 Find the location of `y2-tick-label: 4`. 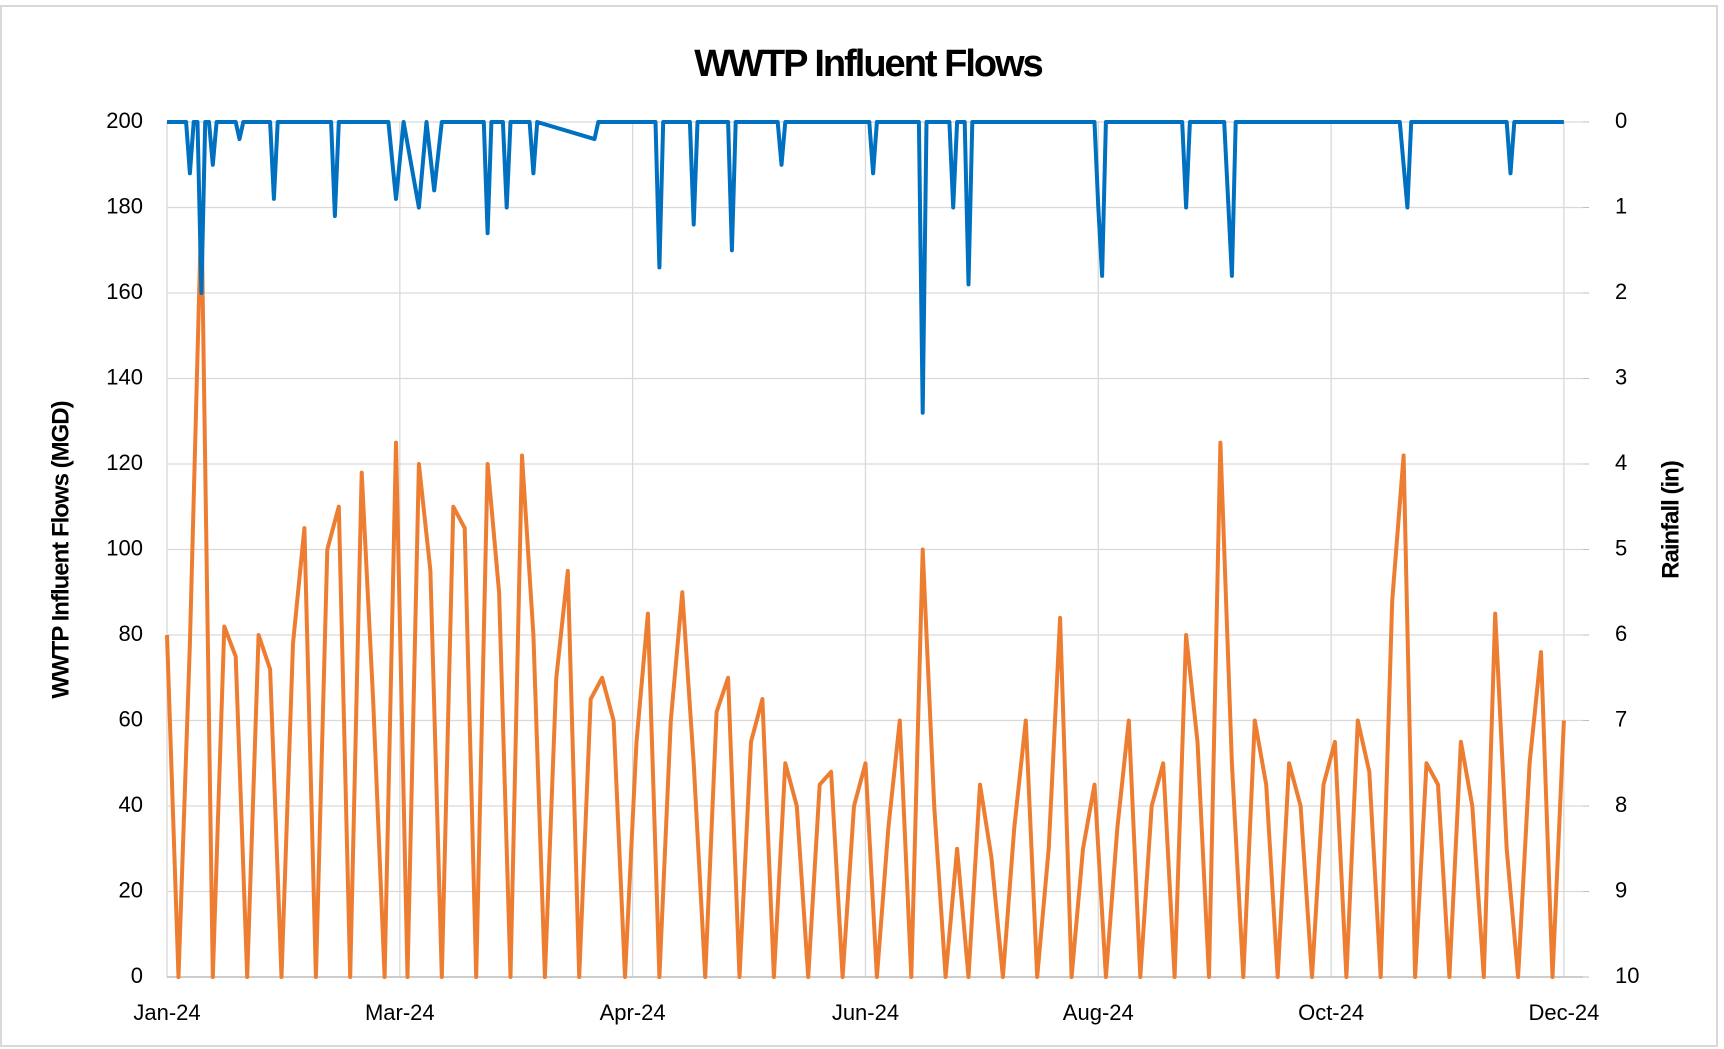

y2-tick-label: 4 is located at coordinates (1621, 462).